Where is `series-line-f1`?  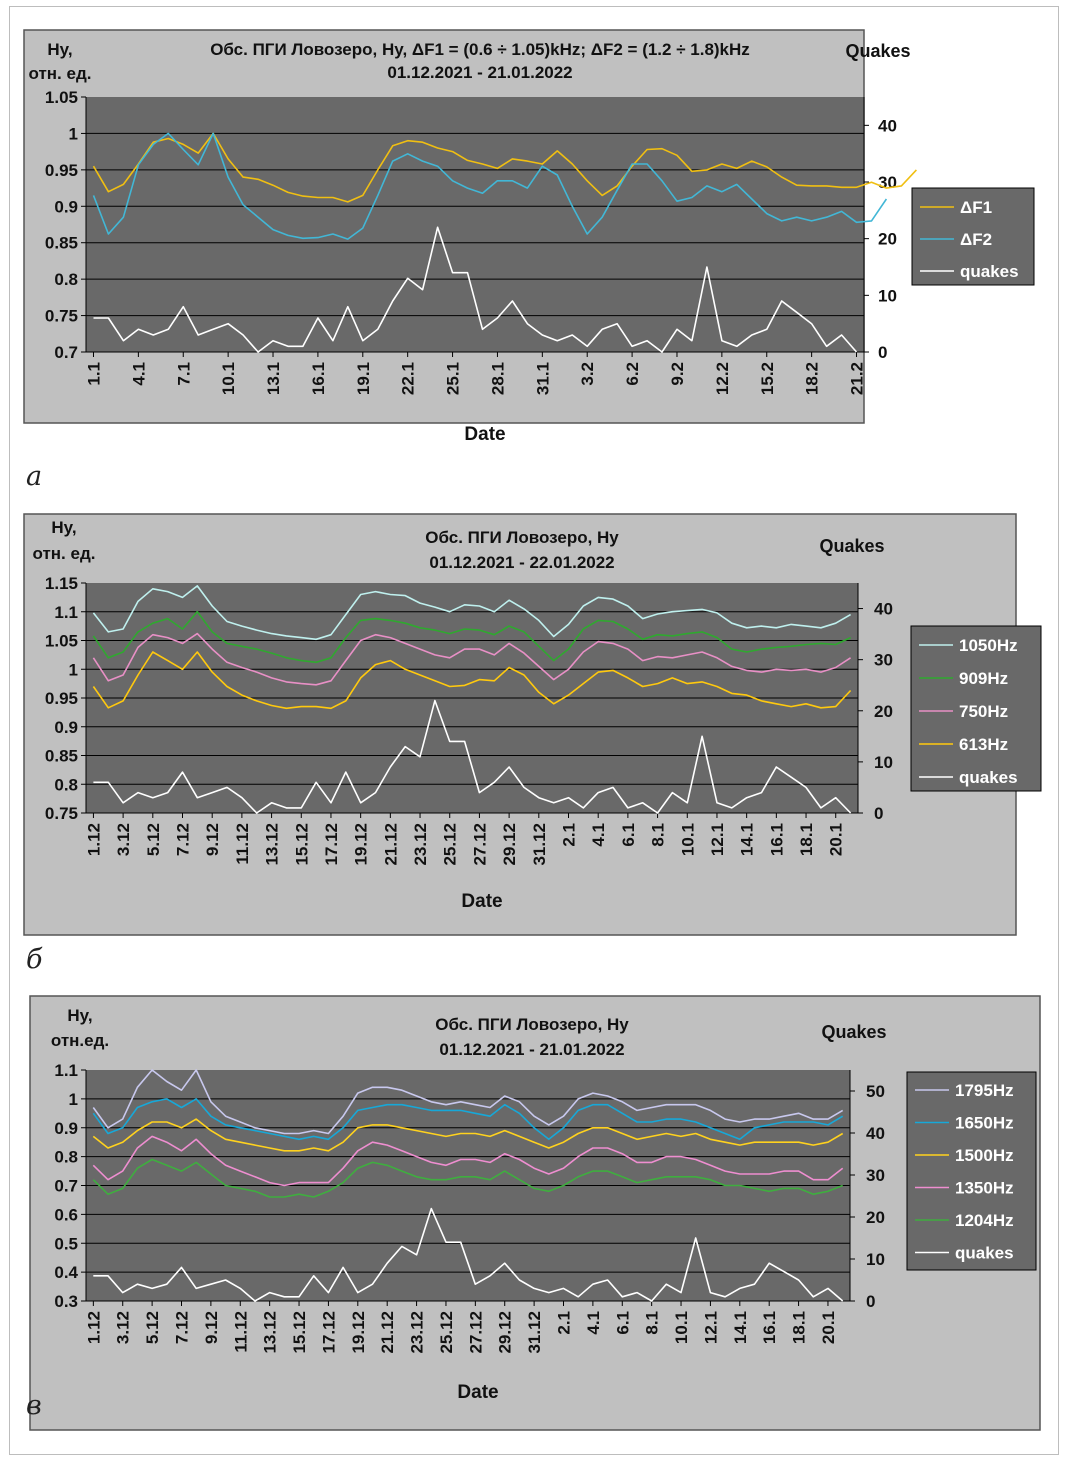
series-line-f1 is located at coordinates (504, 167).